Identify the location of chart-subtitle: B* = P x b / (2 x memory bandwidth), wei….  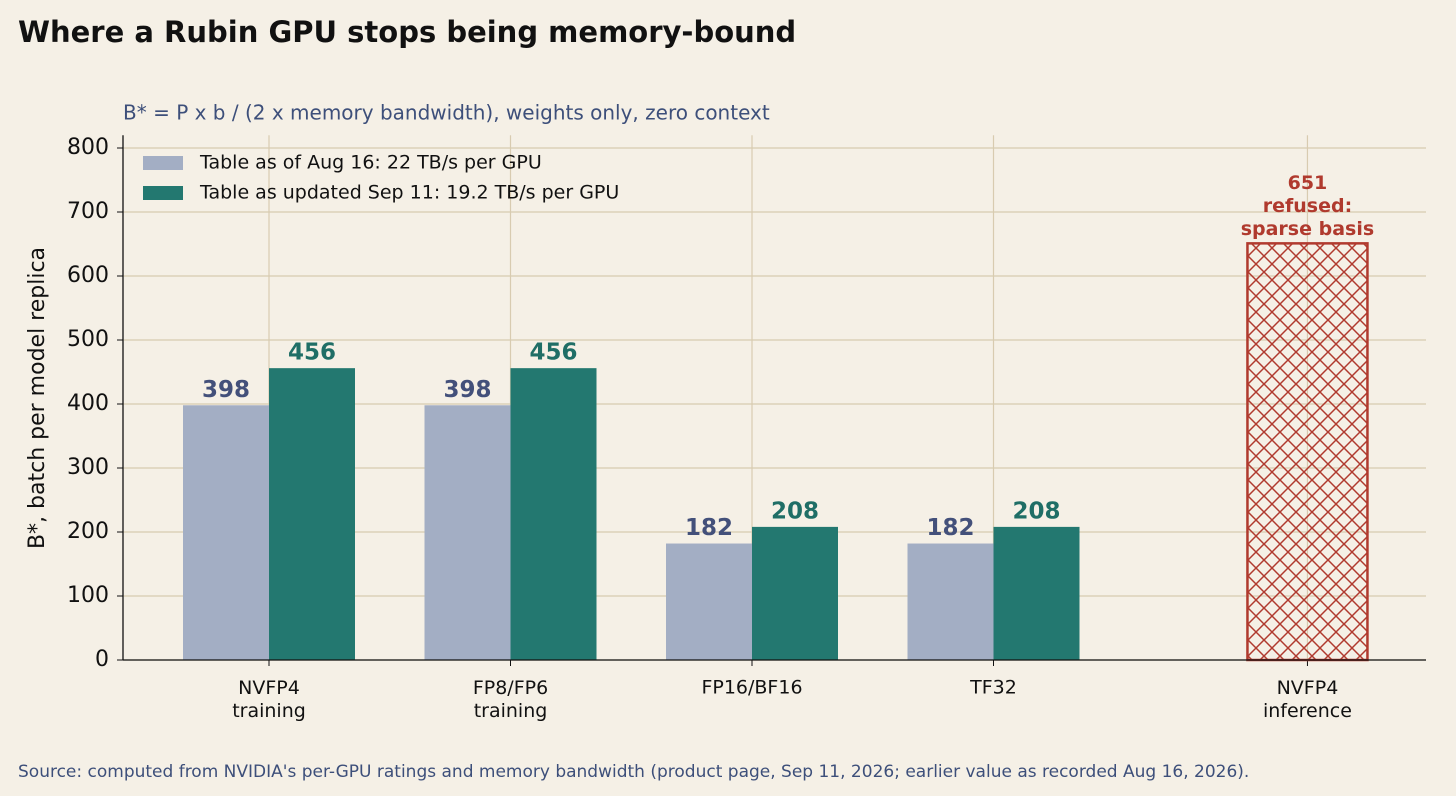
(446, 113).